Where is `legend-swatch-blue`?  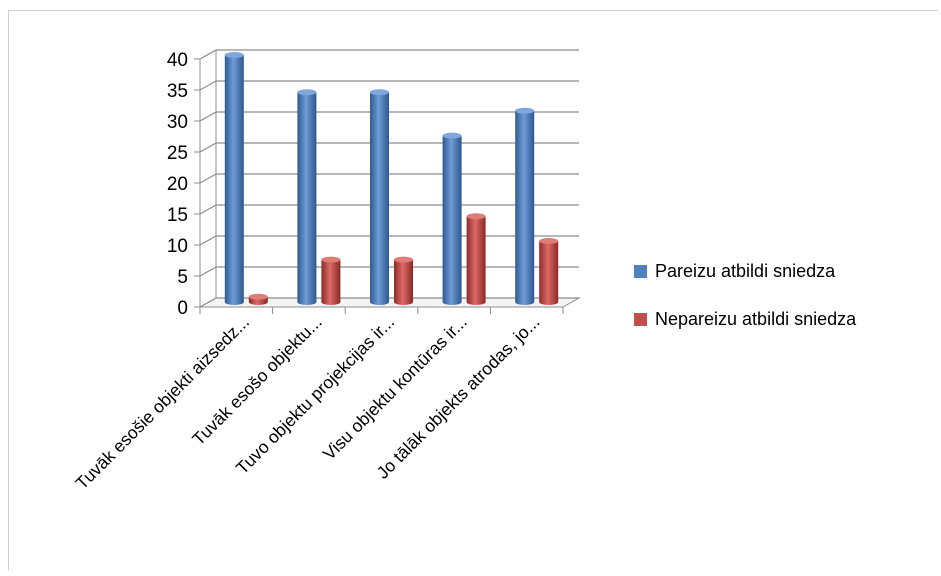
legend-swatch-blue is located at coordinates (640, 271).